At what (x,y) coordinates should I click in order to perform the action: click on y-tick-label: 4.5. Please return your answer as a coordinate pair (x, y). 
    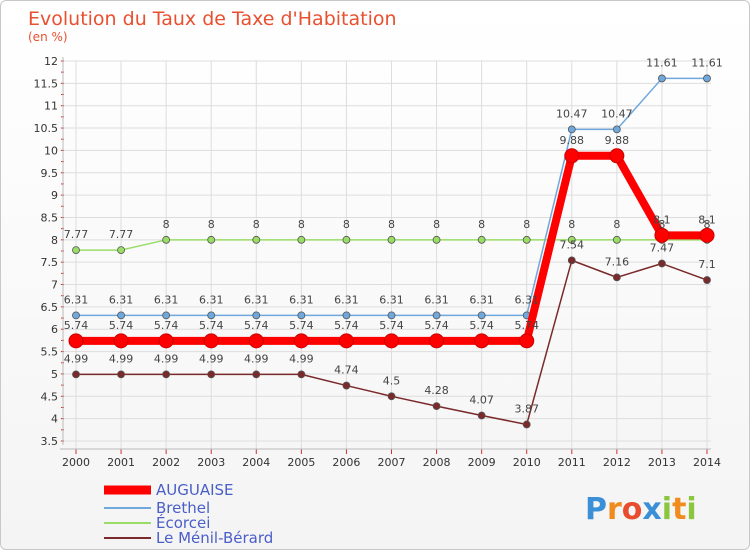
    Looking at the image, I should click on (50, 396).